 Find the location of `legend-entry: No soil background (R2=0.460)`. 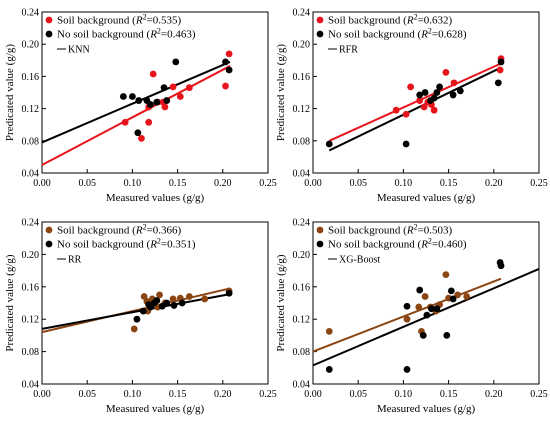

legend-entry: No soil background (R2=0.460) is located at coordinates (397, 244).